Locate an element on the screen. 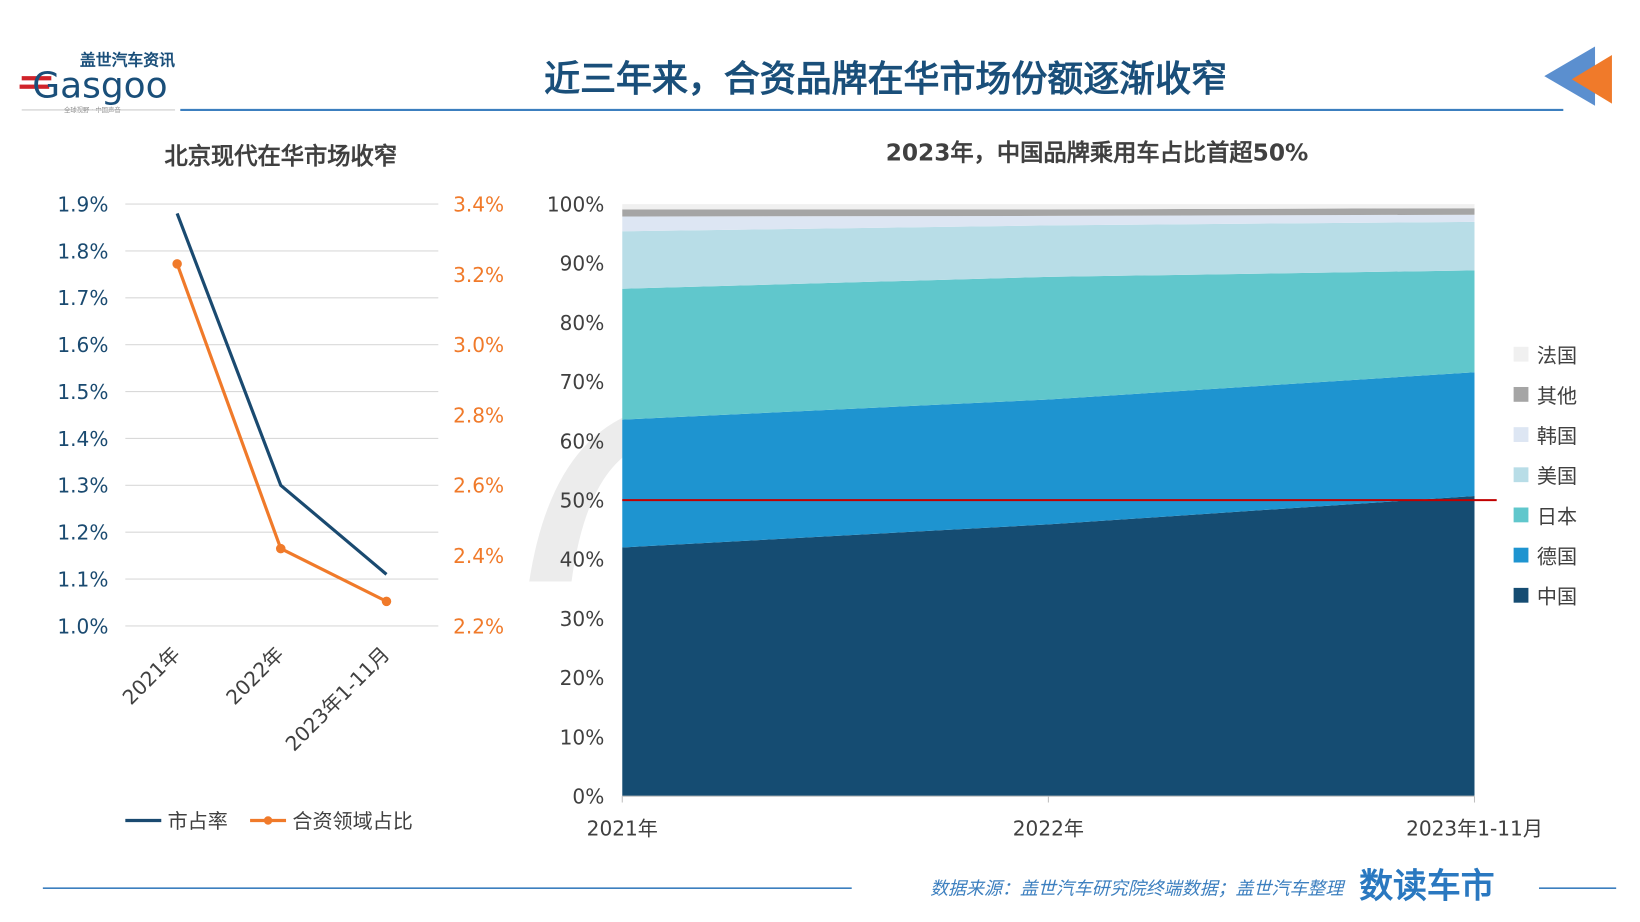 The image size is (1640, 922). area-series-美国 is located at coordinates (1048, 255).